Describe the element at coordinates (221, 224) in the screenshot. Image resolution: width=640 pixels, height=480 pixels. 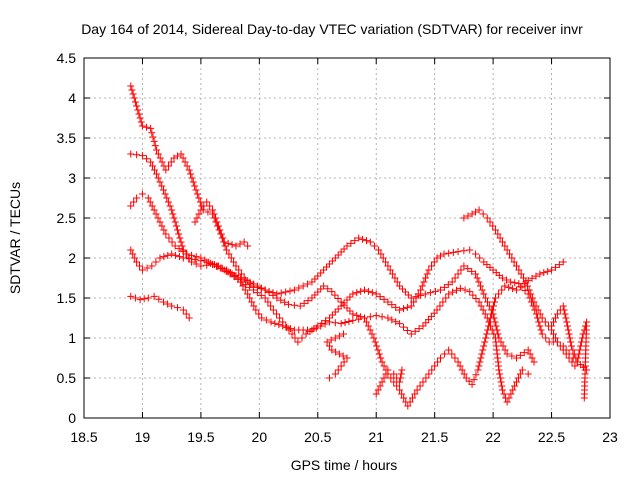
I see `series-arc-f` at that location.